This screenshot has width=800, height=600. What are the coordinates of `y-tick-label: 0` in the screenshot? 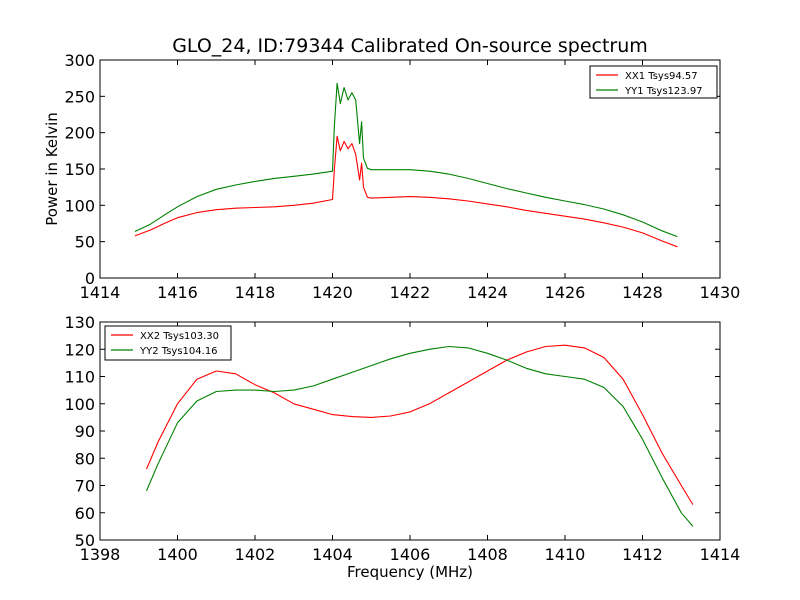 It's located at (90, 278).